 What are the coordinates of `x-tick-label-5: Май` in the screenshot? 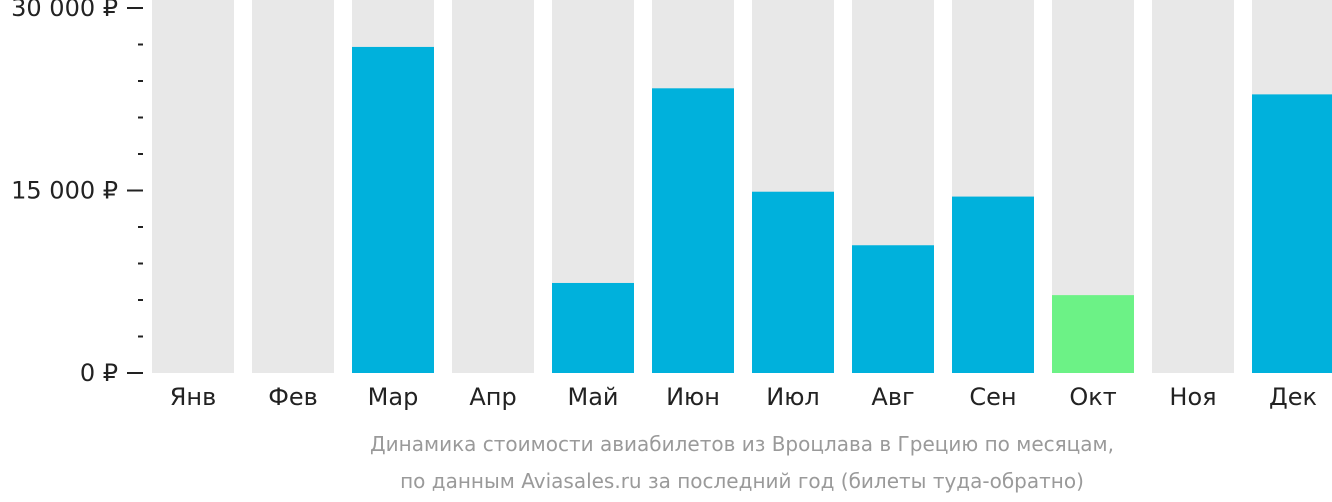 It's located at (592, 397).